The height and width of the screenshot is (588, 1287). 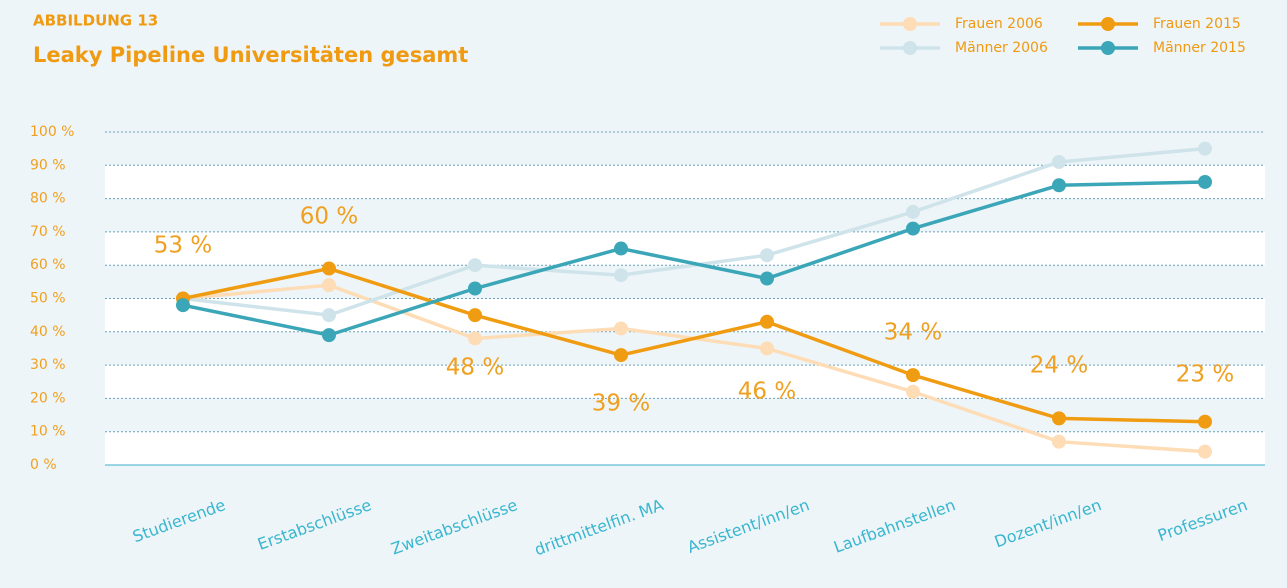 What do you see at coordinates (48, 265) in the screenshot?
I see `y-tick-label: 60 %` at bounding box center [48, 265].